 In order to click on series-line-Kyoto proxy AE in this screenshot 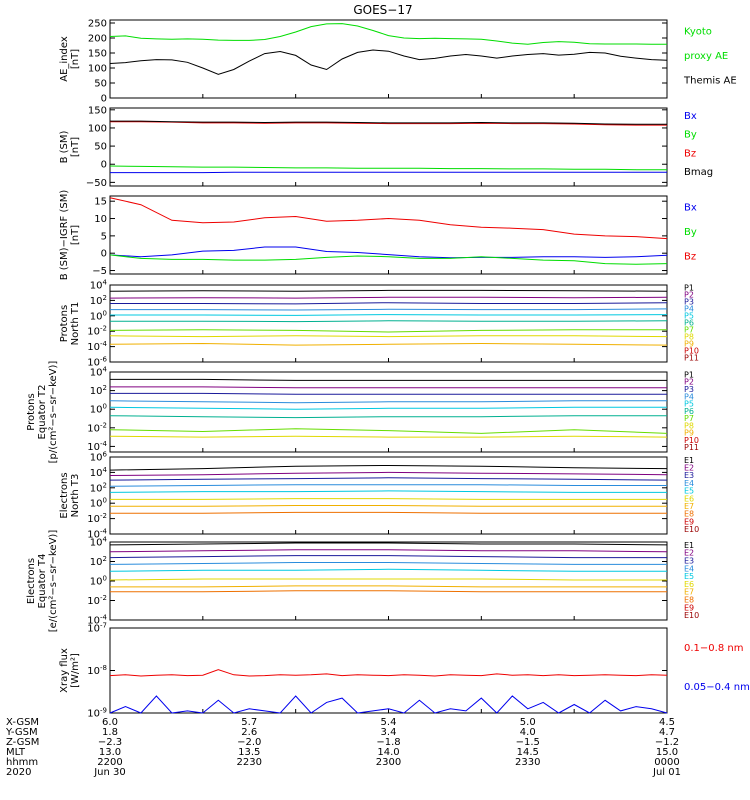, I will do `click(388, 34)`.